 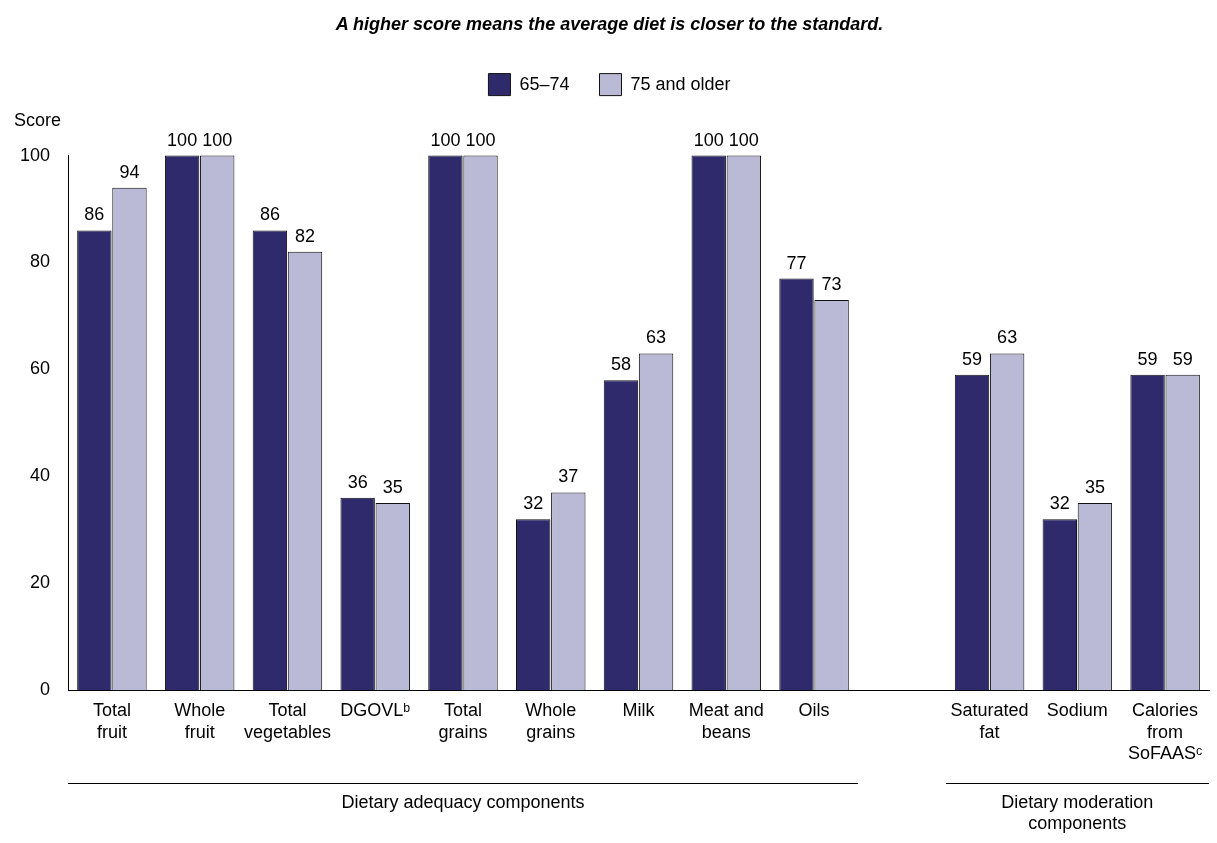 I want to click on x-tick-label: Total grains, so click(x=463, y=720).